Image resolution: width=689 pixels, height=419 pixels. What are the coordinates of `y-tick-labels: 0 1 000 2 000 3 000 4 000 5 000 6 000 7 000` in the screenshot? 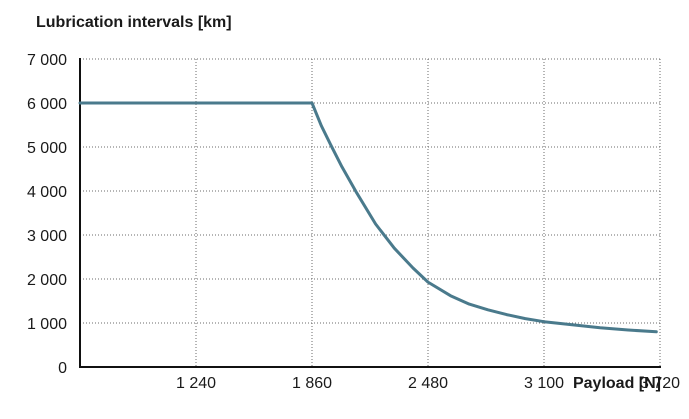 It's located at (47, 214).